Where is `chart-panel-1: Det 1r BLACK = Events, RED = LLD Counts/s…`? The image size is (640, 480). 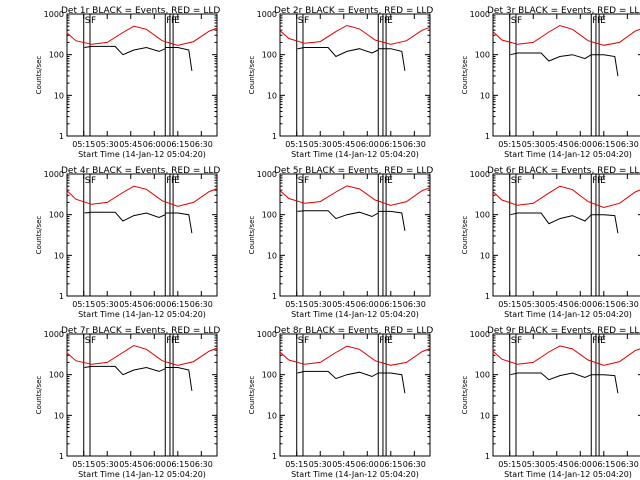 chart-panel-1: Det 1r BLACK = Events, RED = LLD Counts/s… is located at coordinates (127, 82).